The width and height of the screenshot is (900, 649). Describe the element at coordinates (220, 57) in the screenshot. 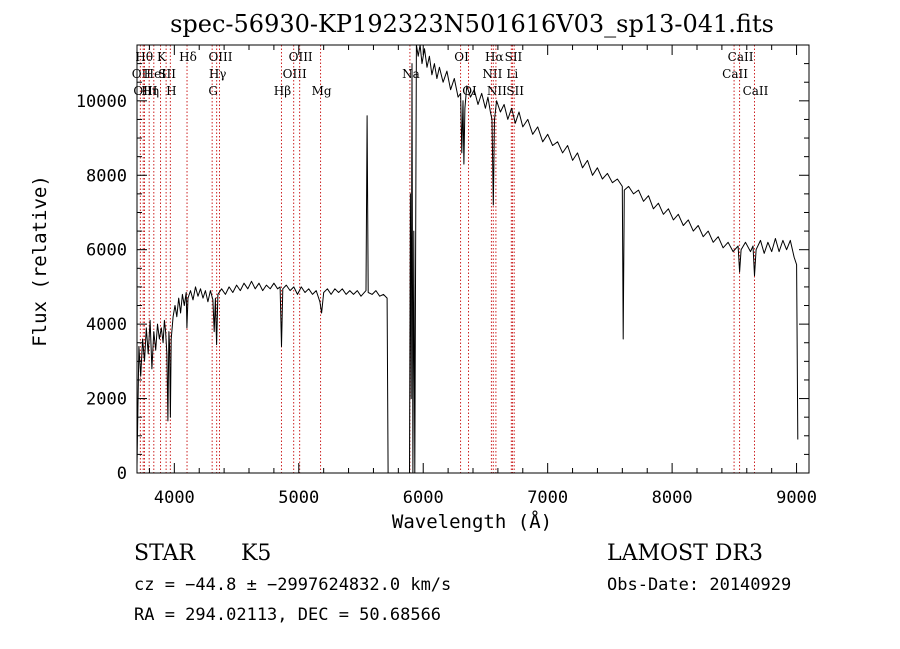

I see `line-marker-label-11: OIII` at that location.